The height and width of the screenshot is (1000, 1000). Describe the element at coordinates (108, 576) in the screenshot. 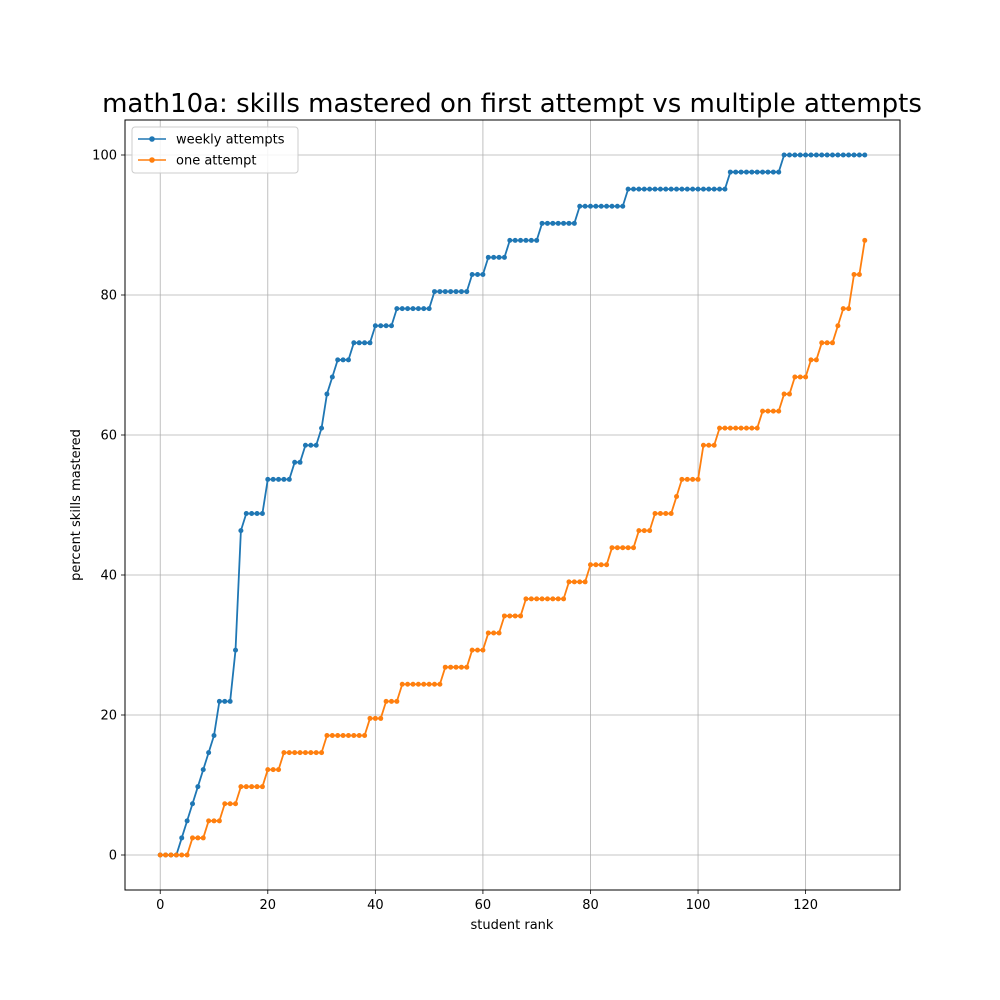

I see `y-tick-label: 40` at that location.